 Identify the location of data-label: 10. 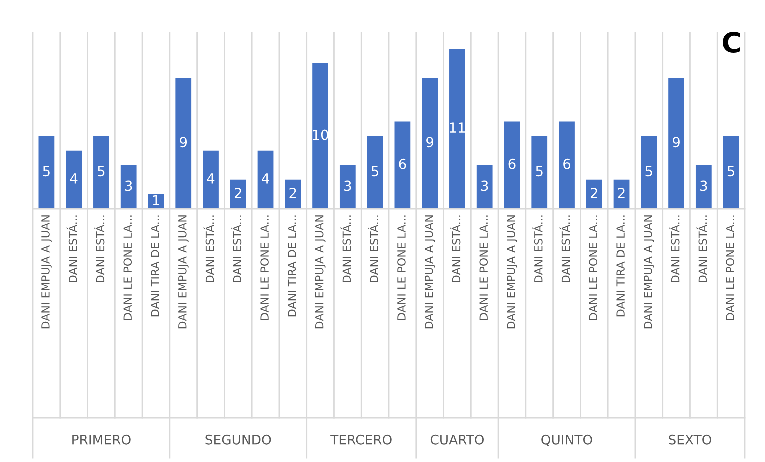
(320, 135).